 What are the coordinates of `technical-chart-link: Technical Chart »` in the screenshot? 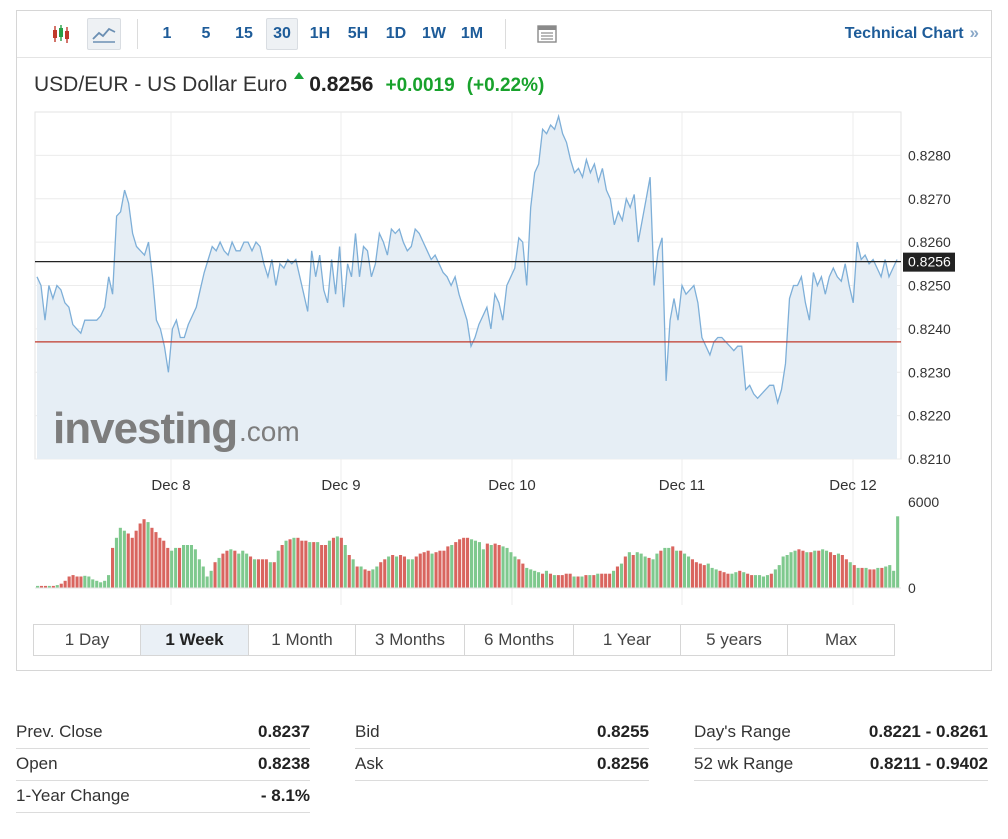 It's located at (912, 33).